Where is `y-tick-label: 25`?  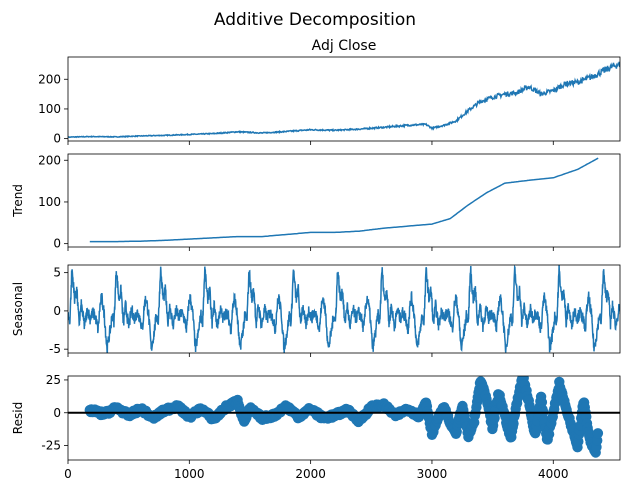 y-tick-label: 25 is located at coordinates (53, 380).